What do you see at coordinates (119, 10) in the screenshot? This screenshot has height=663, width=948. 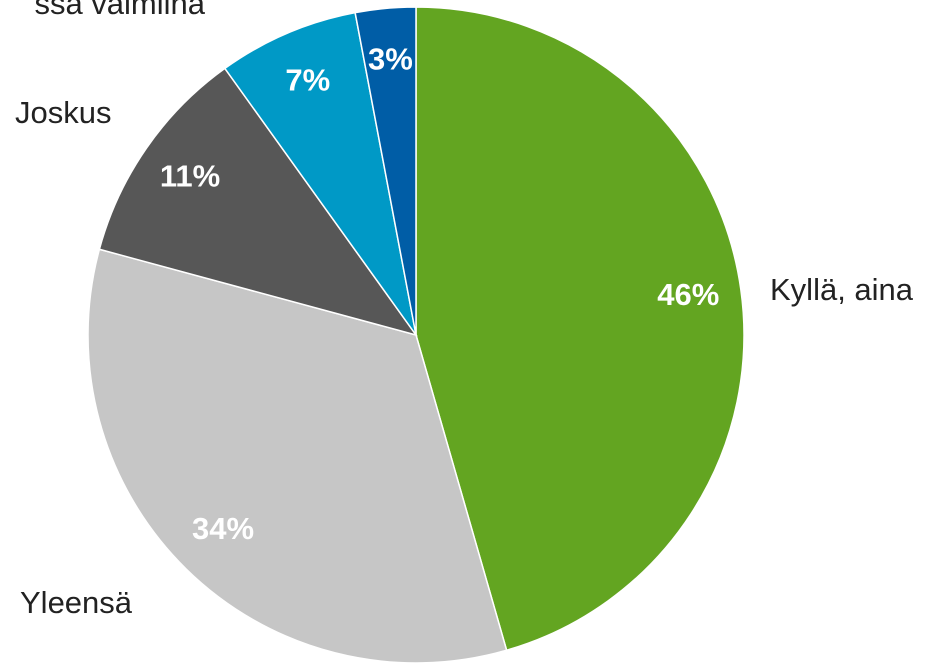 I see `category-label: ssa valmiina` at bounding box center [119, 10].